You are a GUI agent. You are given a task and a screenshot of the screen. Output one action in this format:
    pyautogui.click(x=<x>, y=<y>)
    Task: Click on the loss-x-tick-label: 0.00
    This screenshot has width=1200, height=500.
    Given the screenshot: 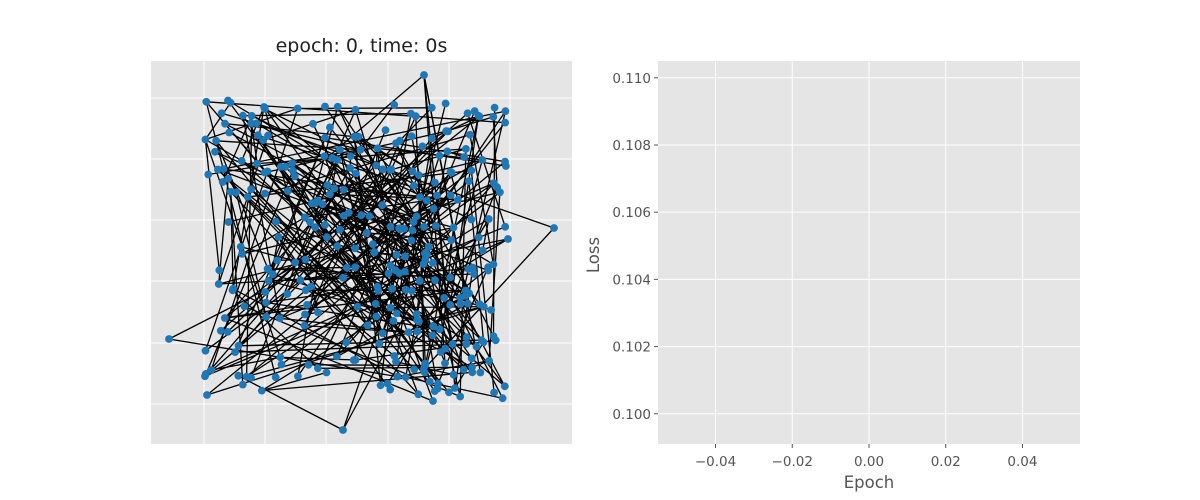 What is the action you would take?
    pyautogui.click(x=869, y=462)
    